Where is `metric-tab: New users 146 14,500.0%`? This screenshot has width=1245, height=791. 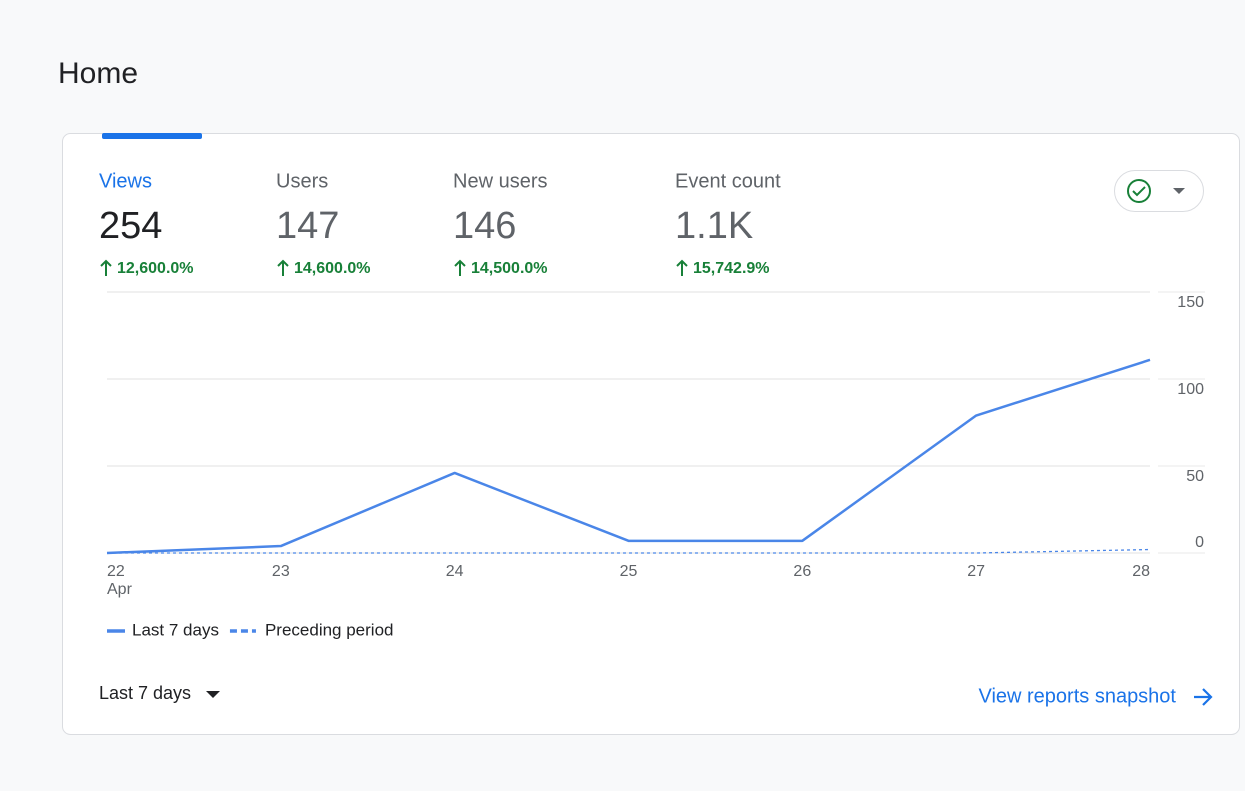 metric-tab: New users 146 14,500.0% is located at coordinates (500, 223).